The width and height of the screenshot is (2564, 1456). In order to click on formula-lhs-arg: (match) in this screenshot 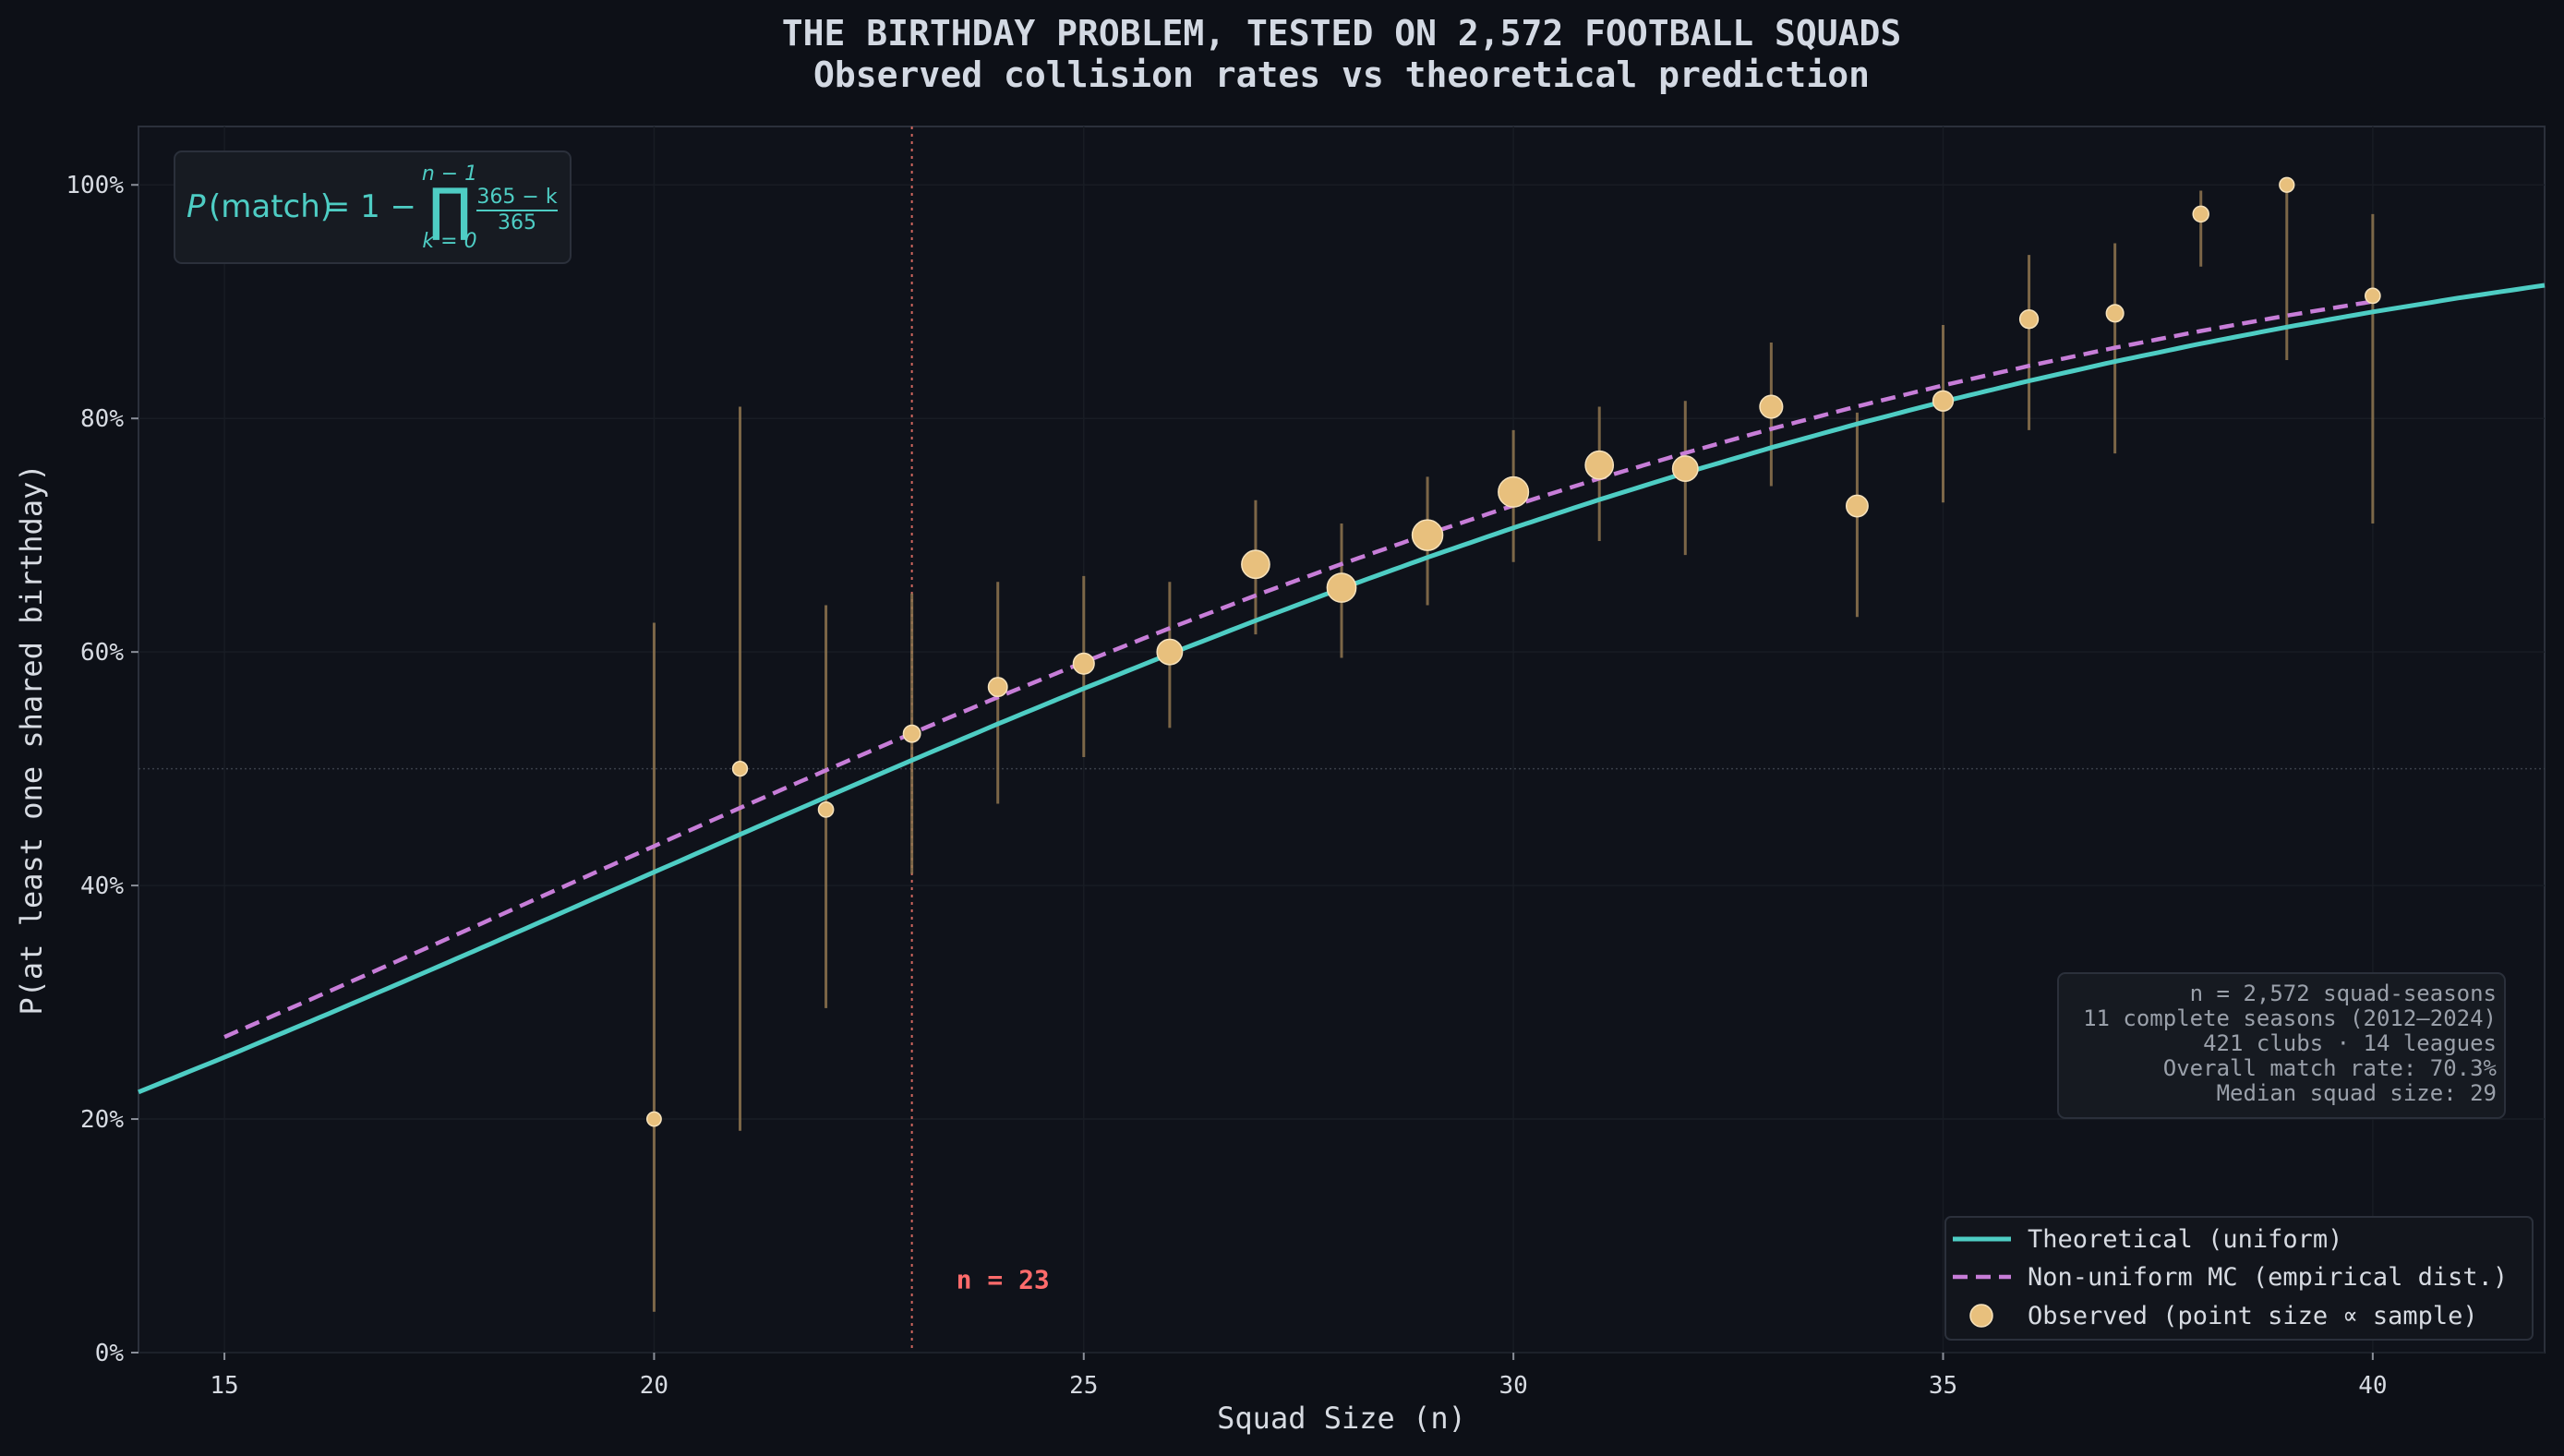, I will do `click(270, 206)`.